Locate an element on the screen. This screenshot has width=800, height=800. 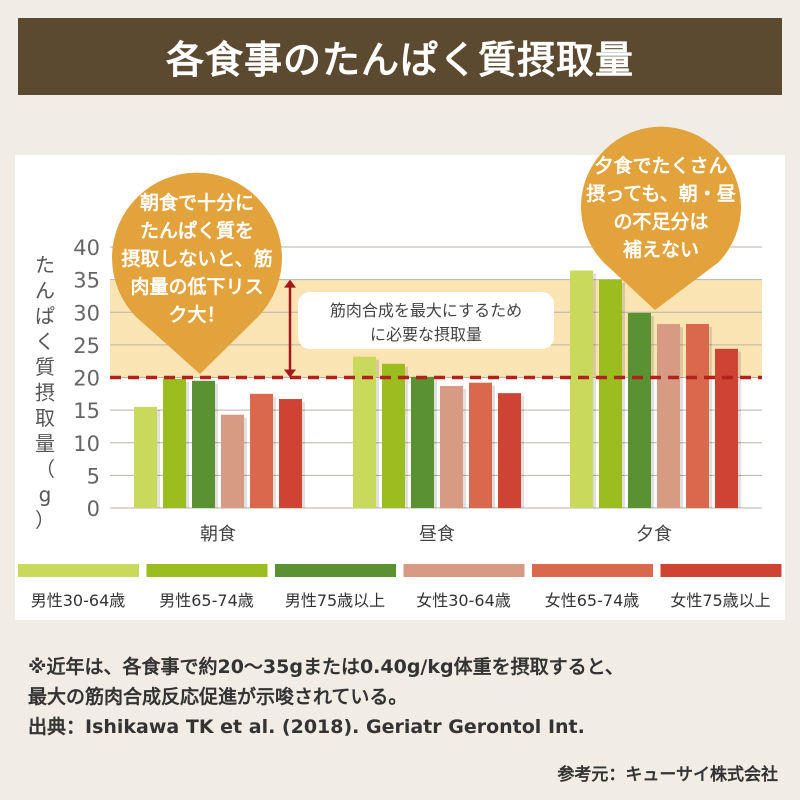
y-tick-label: 0 is located at coordinates (93, 509).